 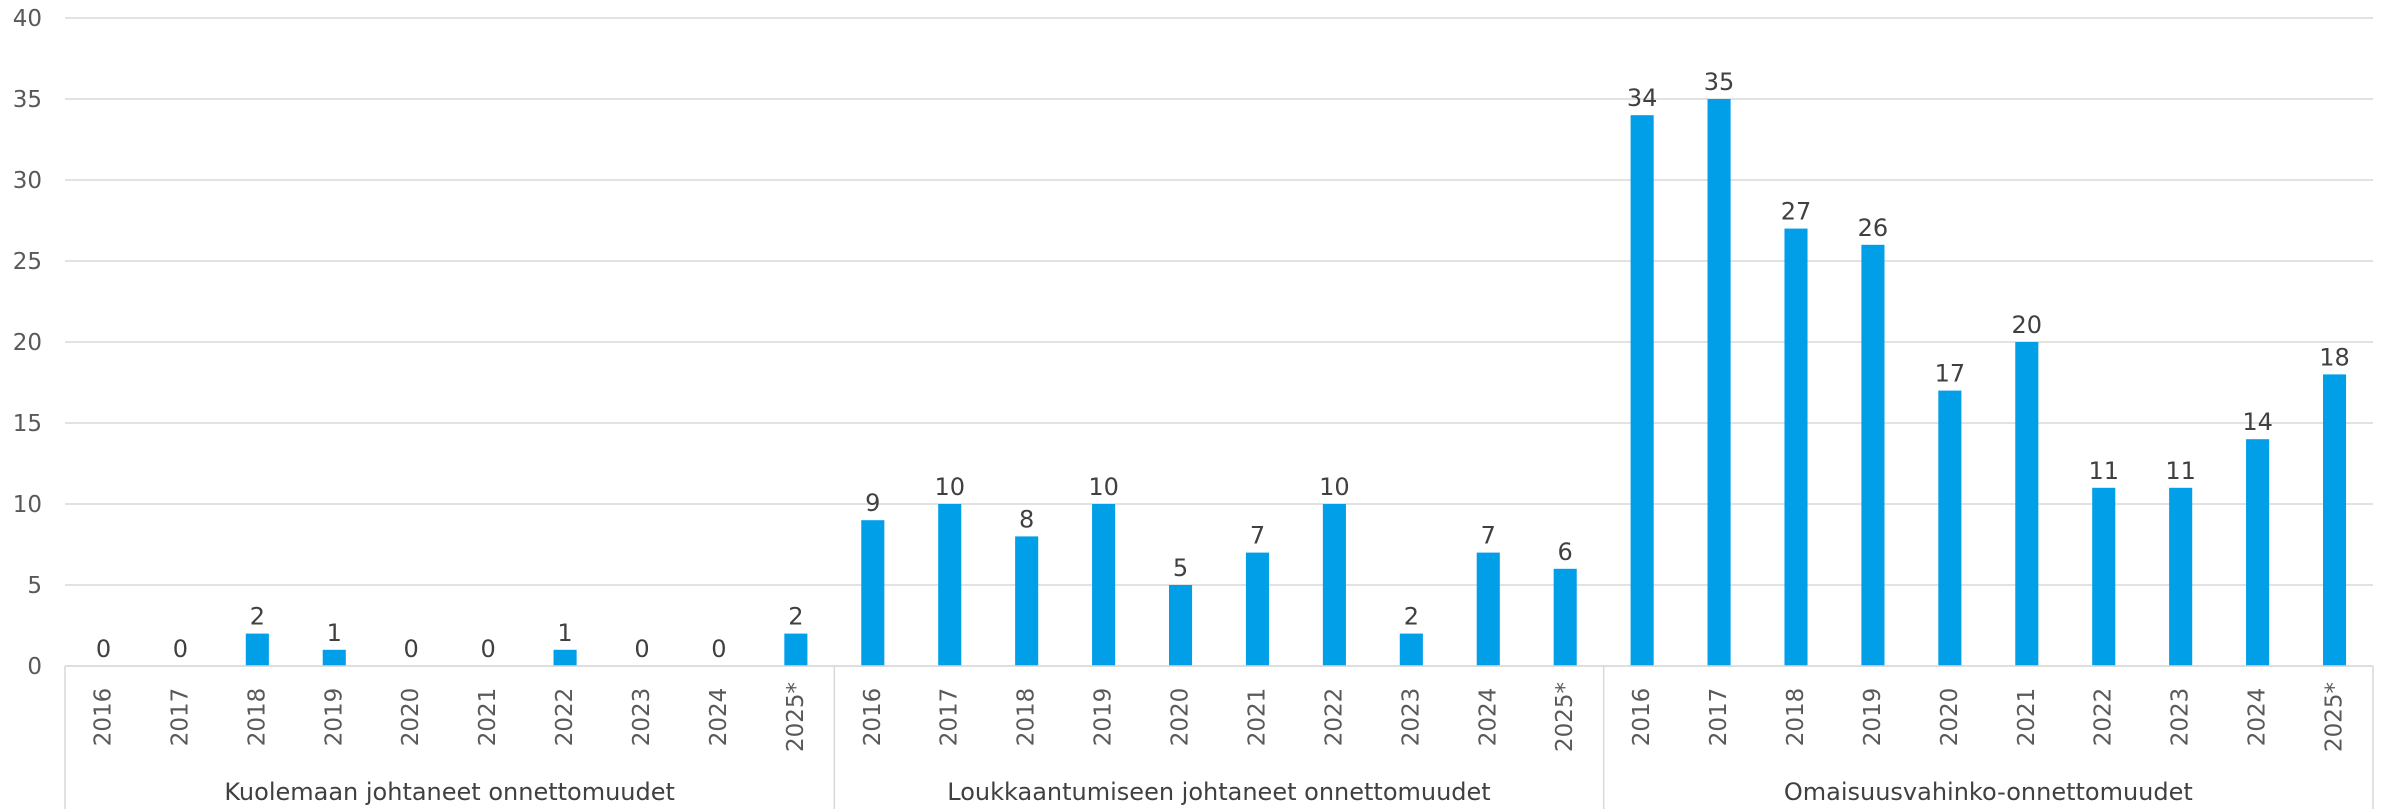 What do you see at coordinates (27, 19) in the screenshot?
I see `y-tick-label: 40` at bounding box center [27, 19].